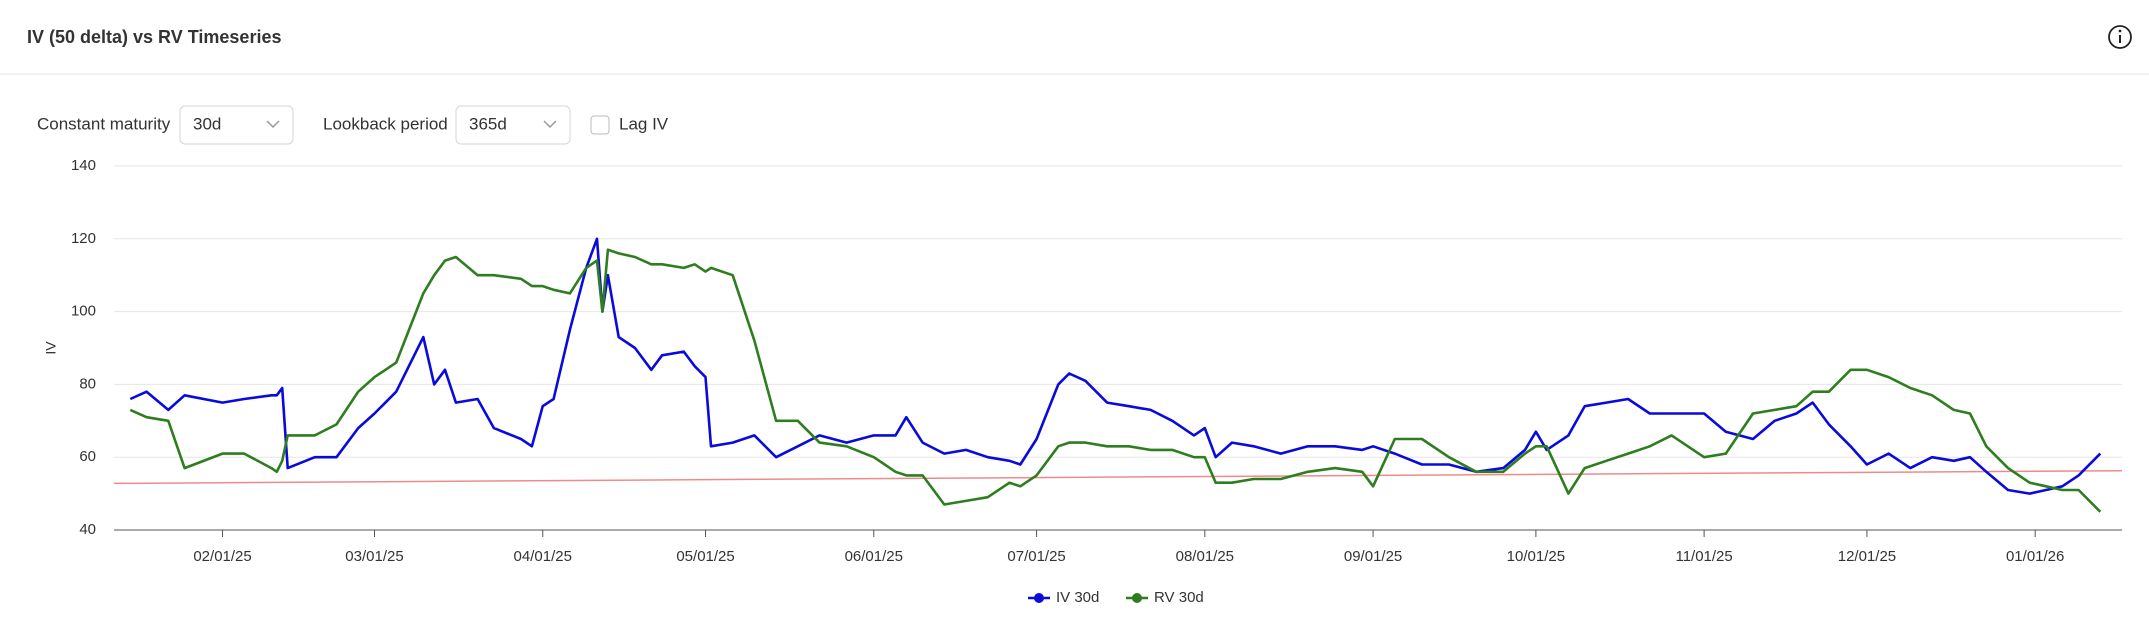  Describe the element at coordinates (874, 556) in the screenshot. I see `x-tick-label: 06/01/25` at that location.